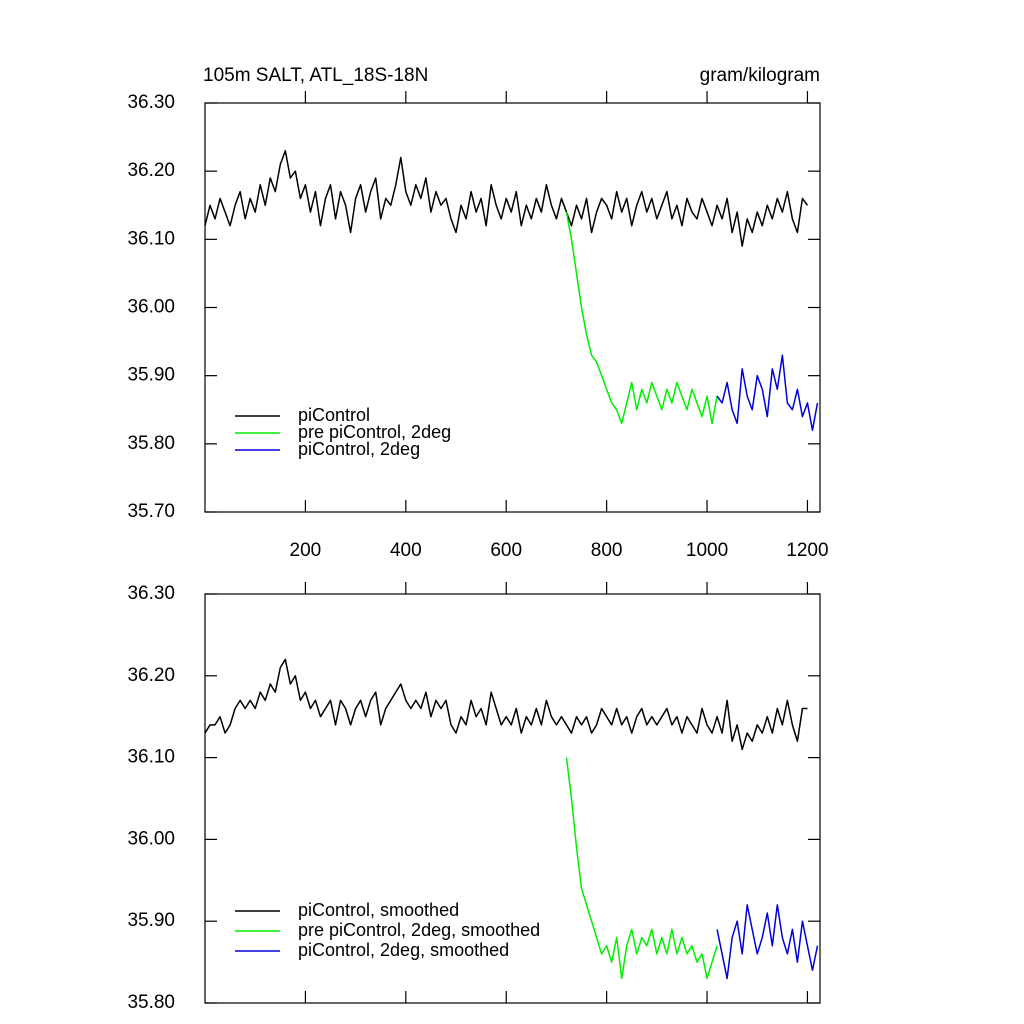  Describe the element at coordinates (506, 550) in the screenshot. I see `x-tick-label: 600` at that location.